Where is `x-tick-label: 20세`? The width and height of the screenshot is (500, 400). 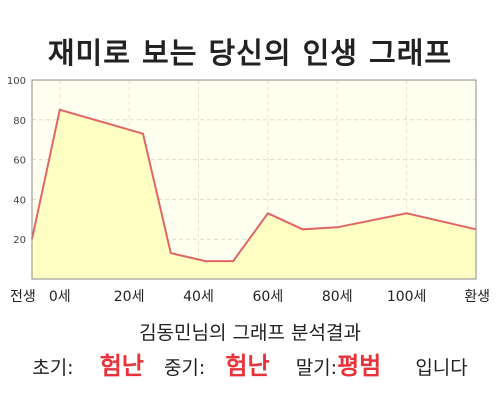
x-tick-label: 20세 is located at coordinates (129, 297).